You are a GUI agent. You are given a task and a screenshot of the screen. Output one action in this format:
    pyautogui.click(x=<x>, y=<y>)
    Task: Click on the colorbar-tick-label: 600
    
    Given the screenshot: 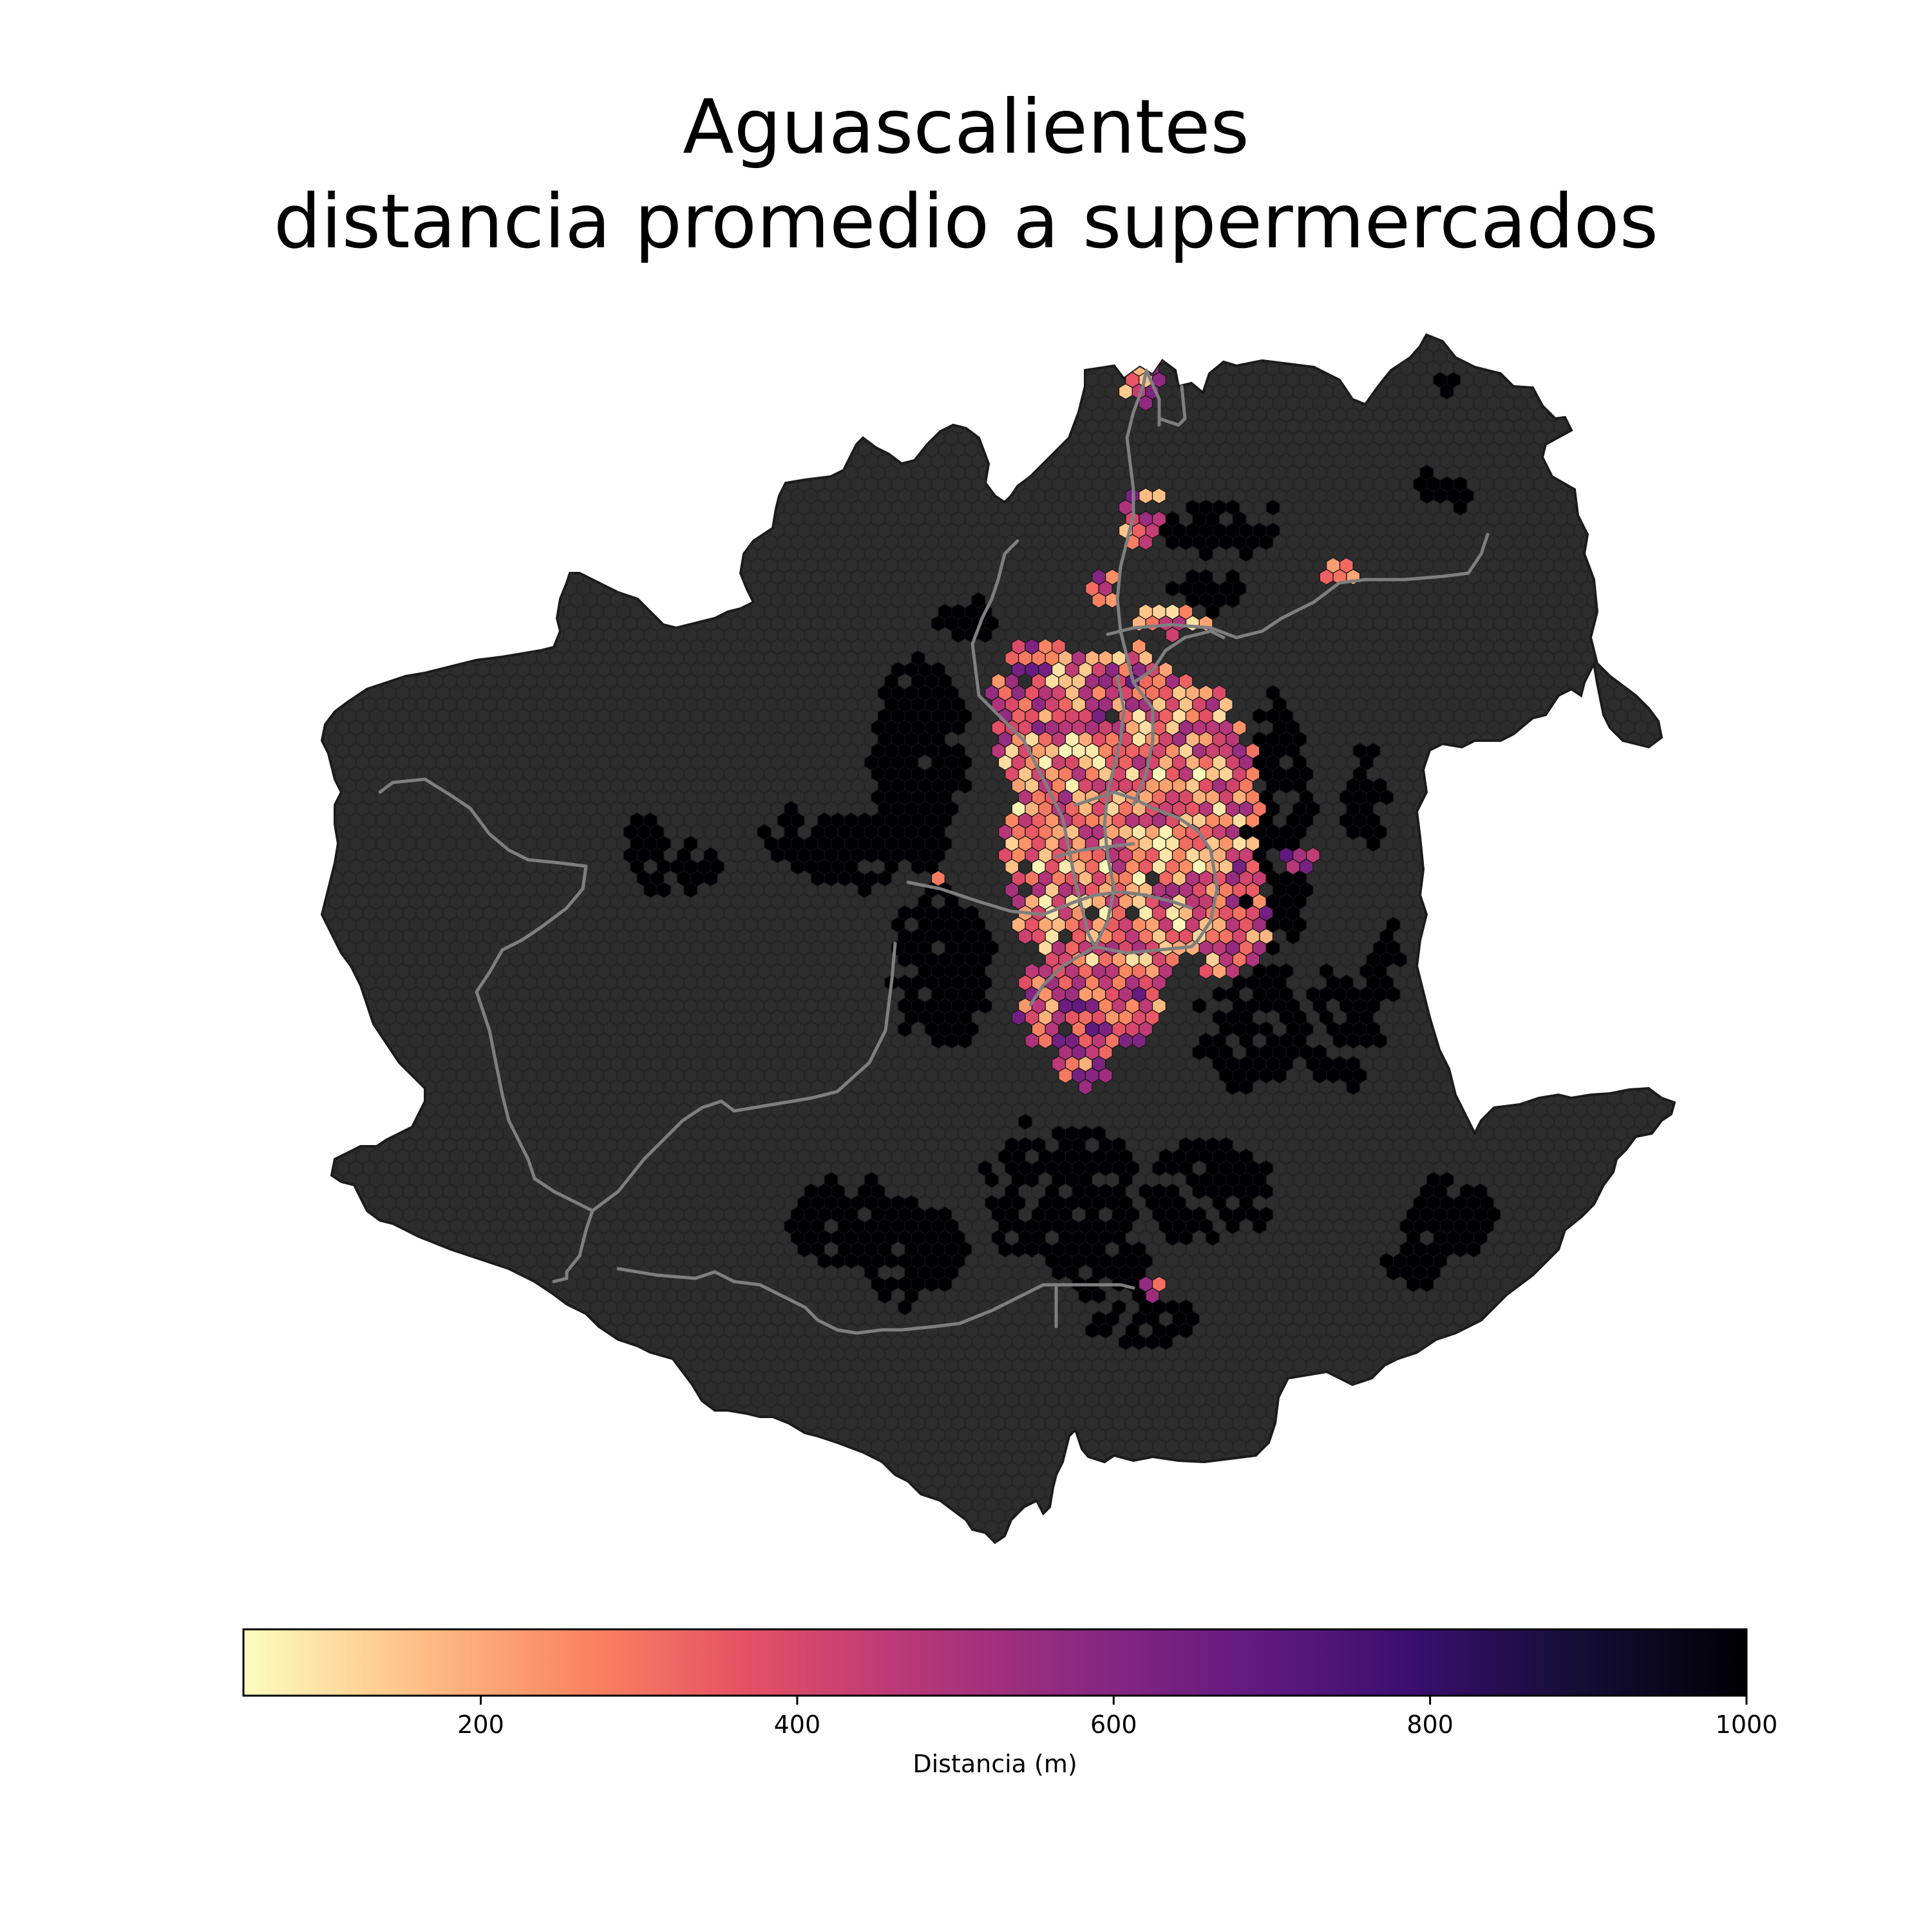 What is the action you would take?
    pyautogui.click(x=1113, y=1725)
    